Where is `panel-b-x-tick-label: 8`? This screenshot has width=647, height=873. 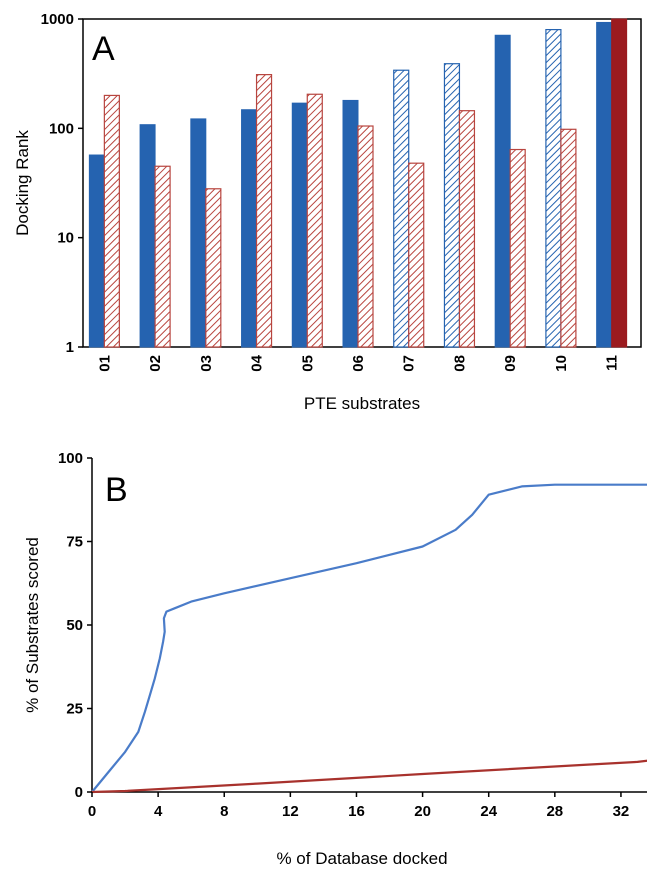
panel-b-x-tick-label: 8 is located at coordinates (224, 811).